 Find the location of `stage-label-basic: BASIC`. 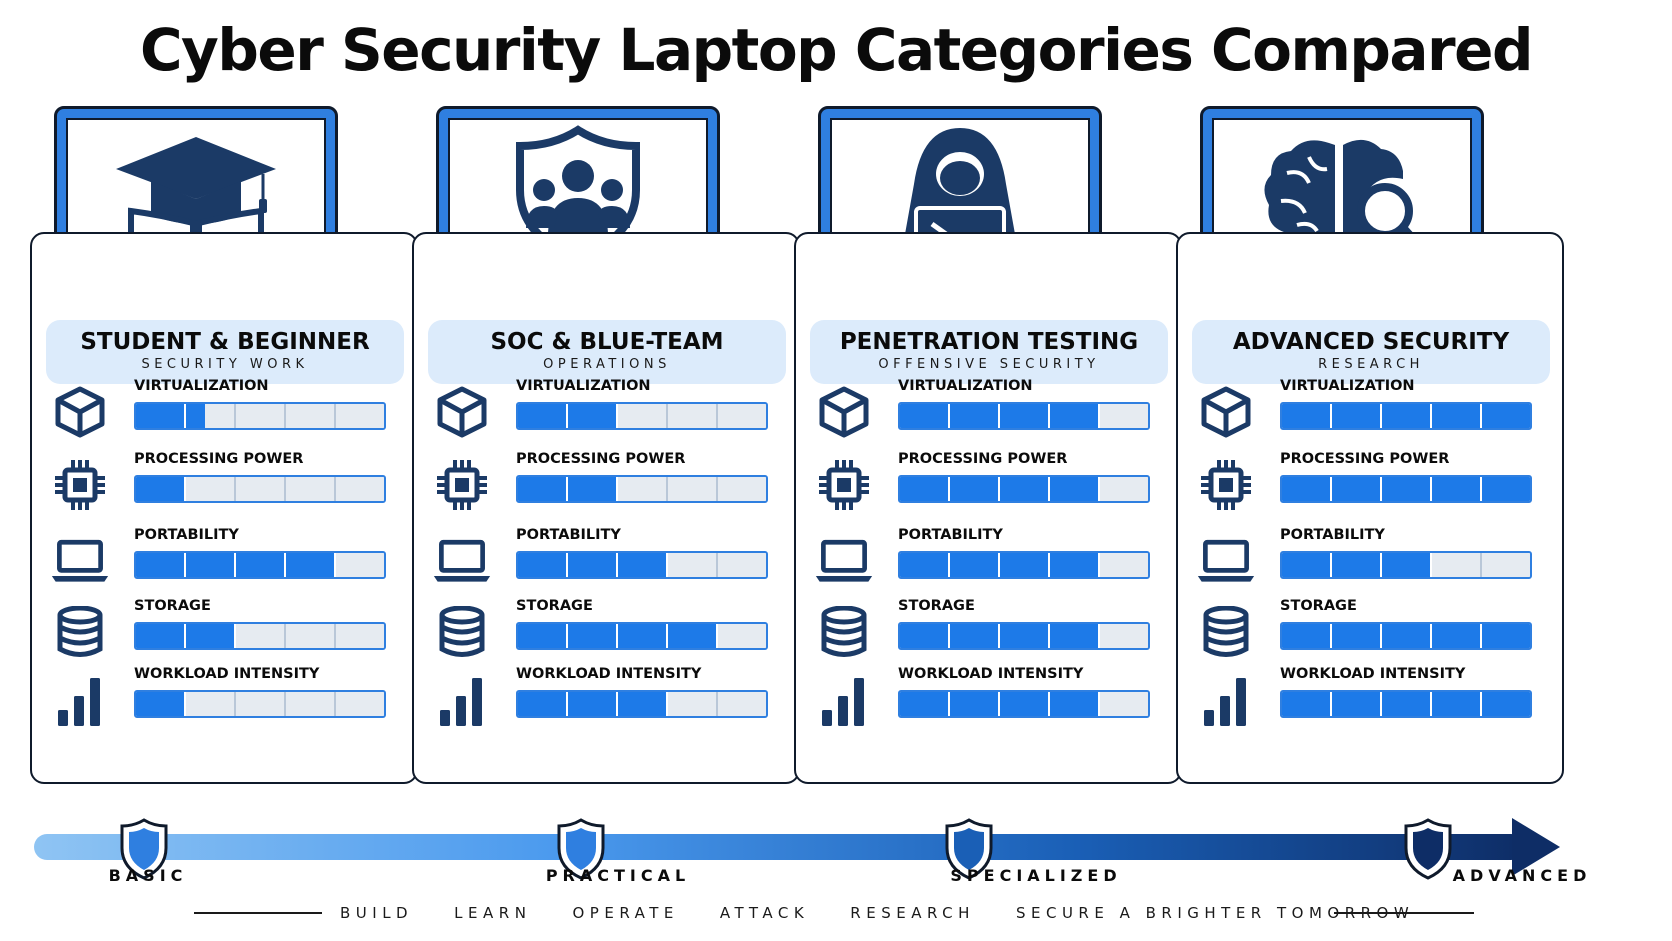

stage-label-basic: BASIC is located at coordinates (148, 875).